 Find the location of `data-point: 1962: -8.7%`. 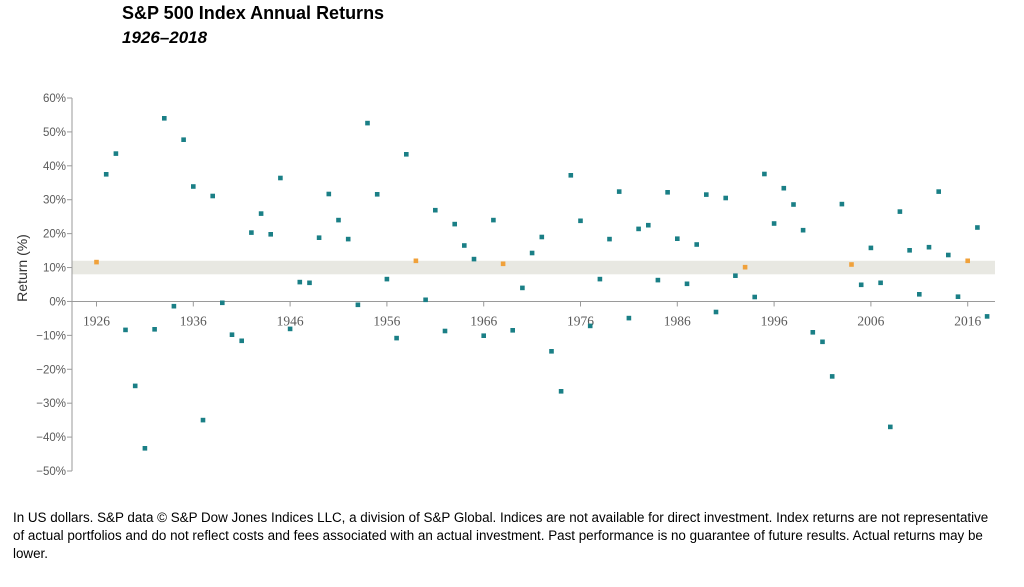

data-point: 1962: -8.7% is located at coordinates (445, 331).